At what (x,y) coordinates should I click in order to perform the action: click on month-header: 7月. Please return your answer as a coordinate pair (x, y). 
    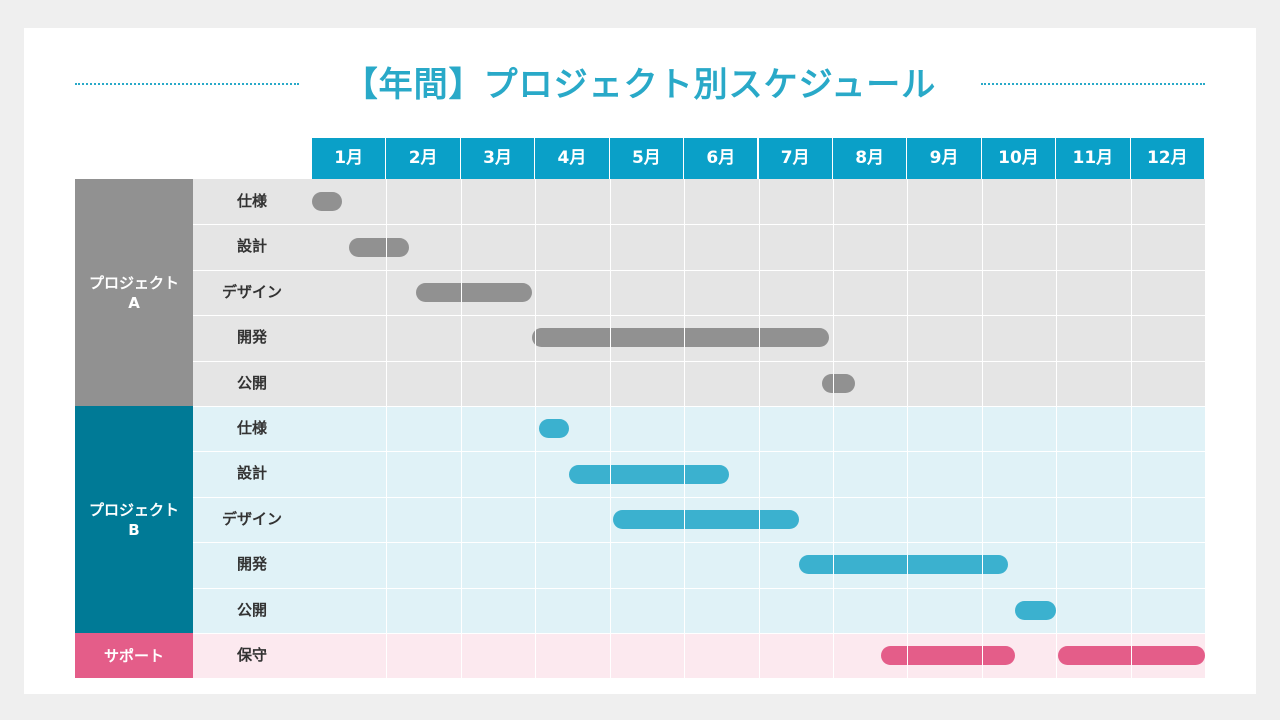
    Looking at the image, I should click on (795, 158).